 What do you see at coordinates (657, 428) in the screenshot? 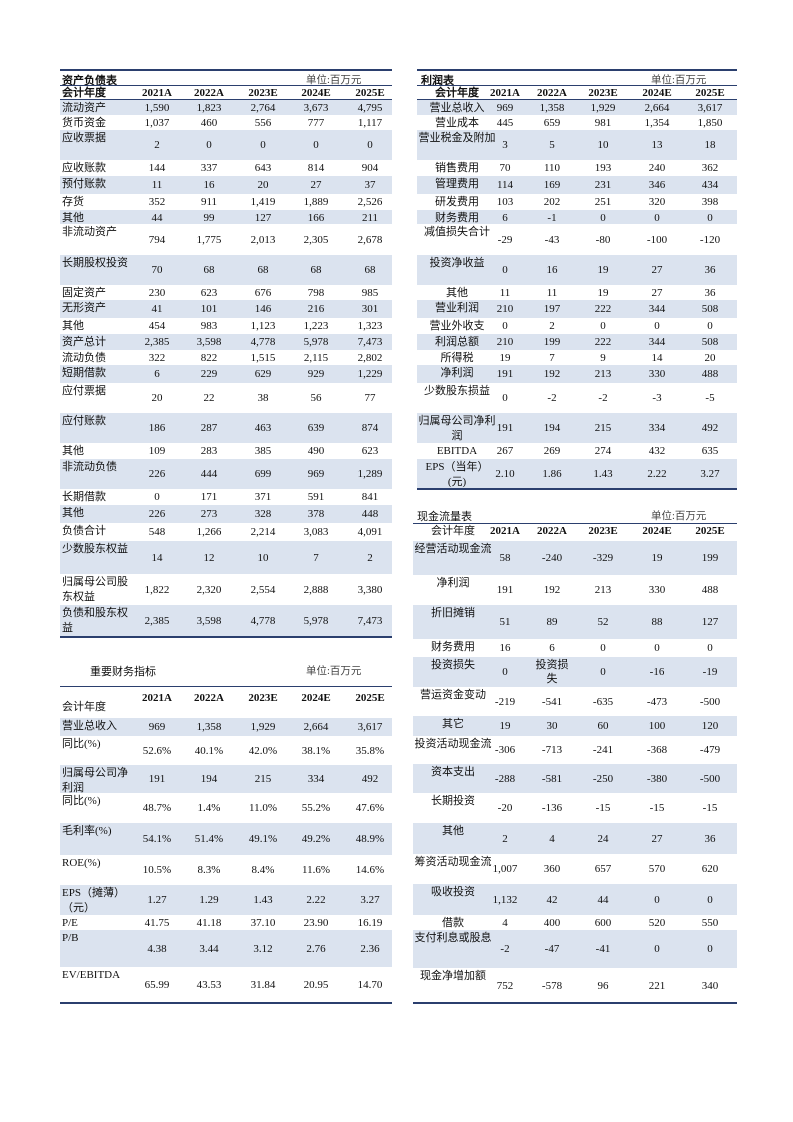
I see `cell-value: 334` at bounding box center [657, 428].